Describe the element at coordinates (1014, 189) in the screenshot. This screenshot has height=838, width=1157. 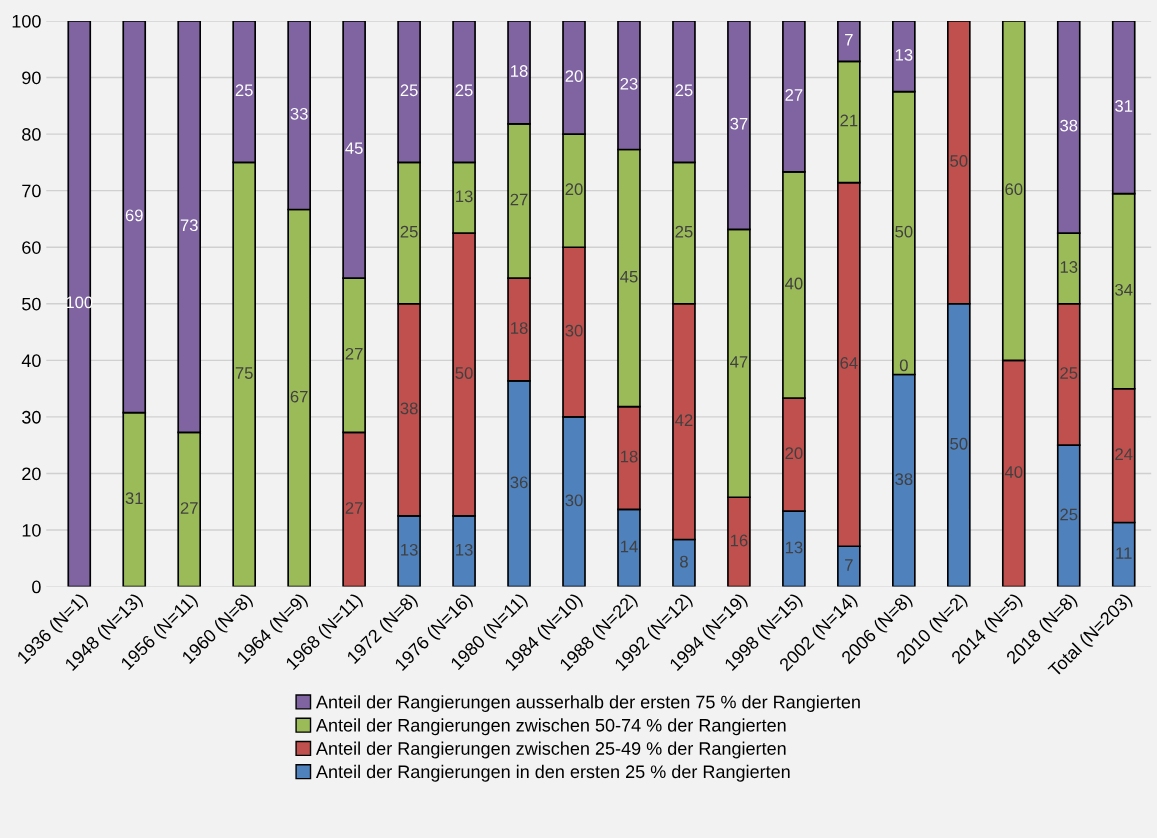
I see `data-label: 60` at that location.